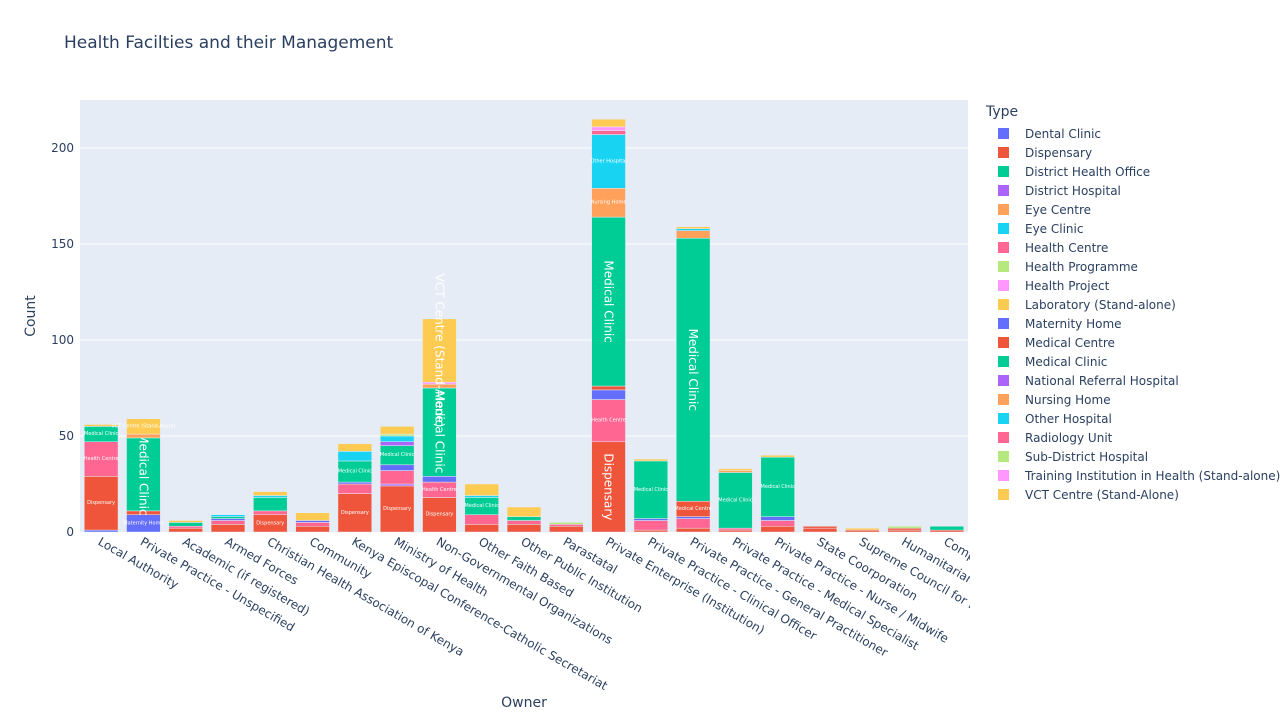 This screenshot has height=720, width=1280. What do you see at coordinates (1133, 342) in the screenshot?
I see `legend-item: Medical Centre` at bounding box center [1133, 342].